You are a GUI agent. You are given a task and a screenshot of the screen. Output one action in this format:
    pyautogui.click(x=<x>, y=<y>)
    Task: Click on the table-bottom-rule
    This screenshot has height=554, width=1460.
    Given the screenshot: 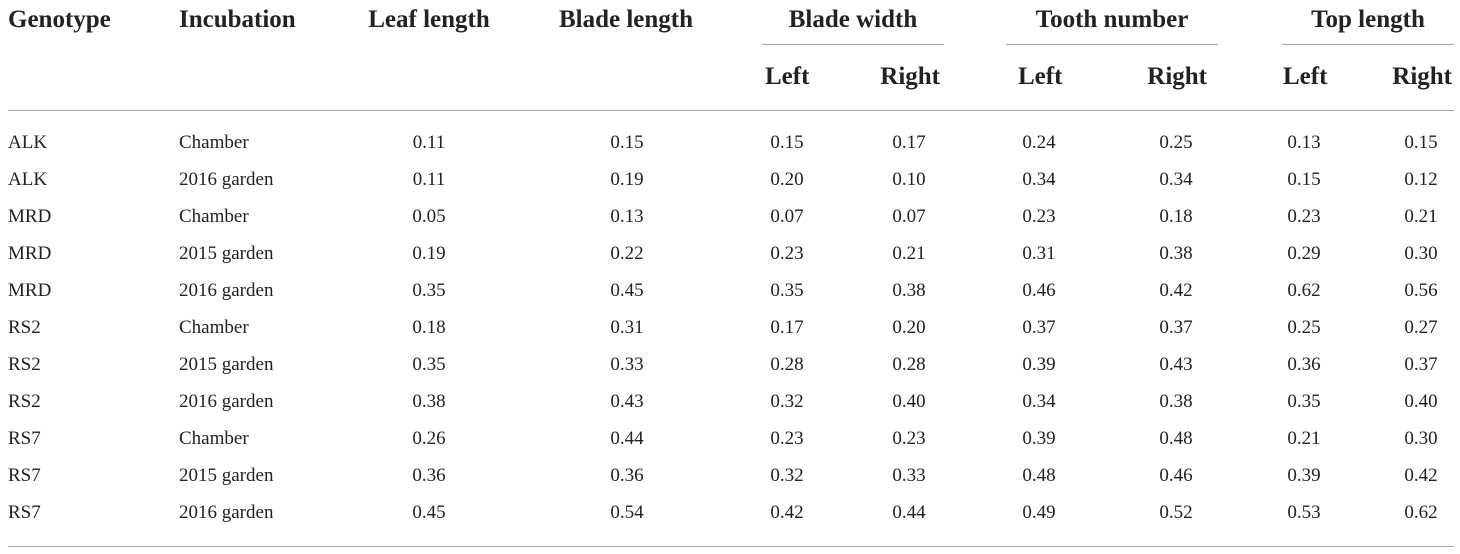 What is the action you would take?
    pyautogui.click(x=731, y=546)
    